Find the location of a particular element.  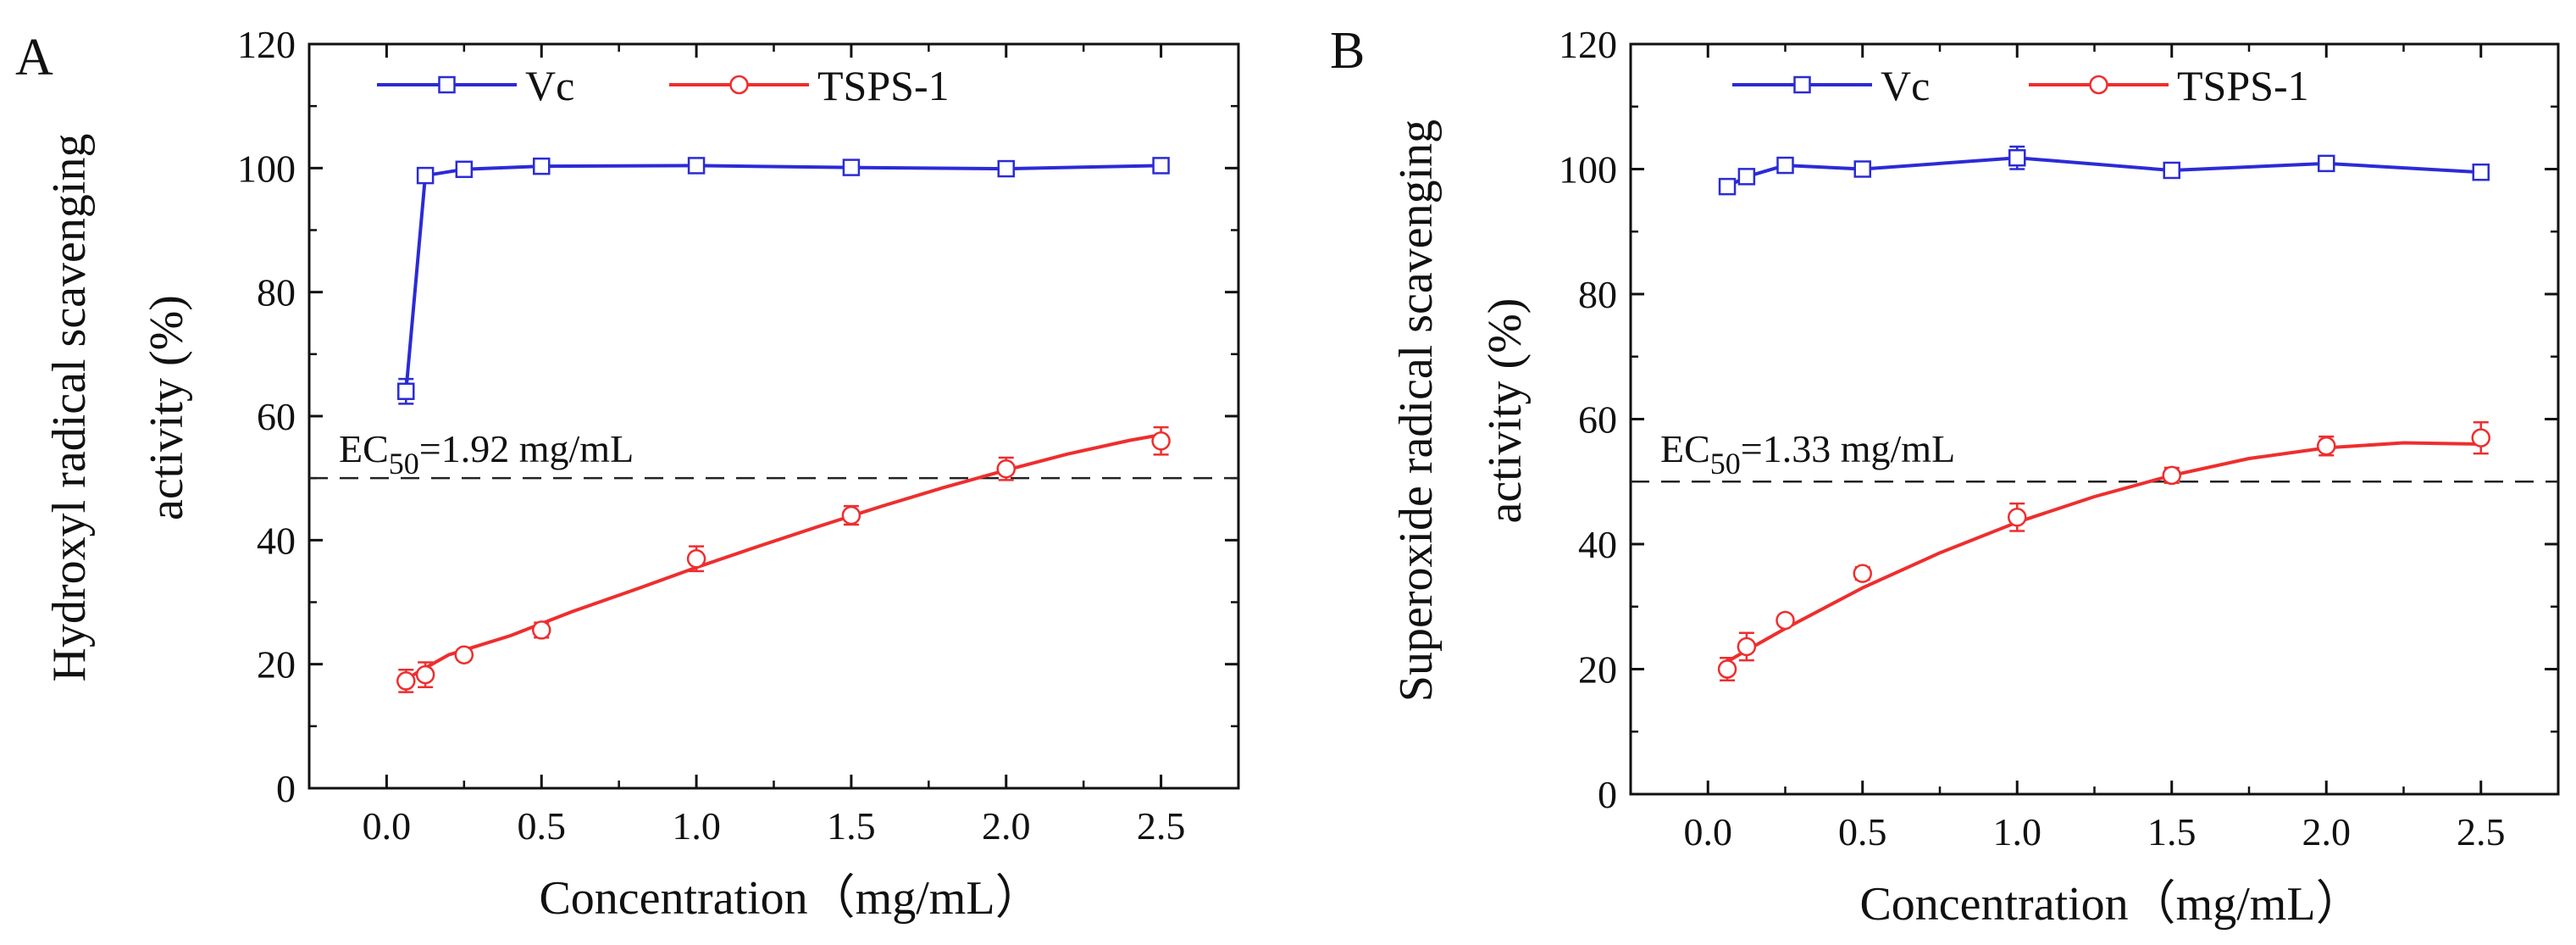

ec50-annotation: EC50=1.33 mg/mL is located at coordinates (1807, 454).